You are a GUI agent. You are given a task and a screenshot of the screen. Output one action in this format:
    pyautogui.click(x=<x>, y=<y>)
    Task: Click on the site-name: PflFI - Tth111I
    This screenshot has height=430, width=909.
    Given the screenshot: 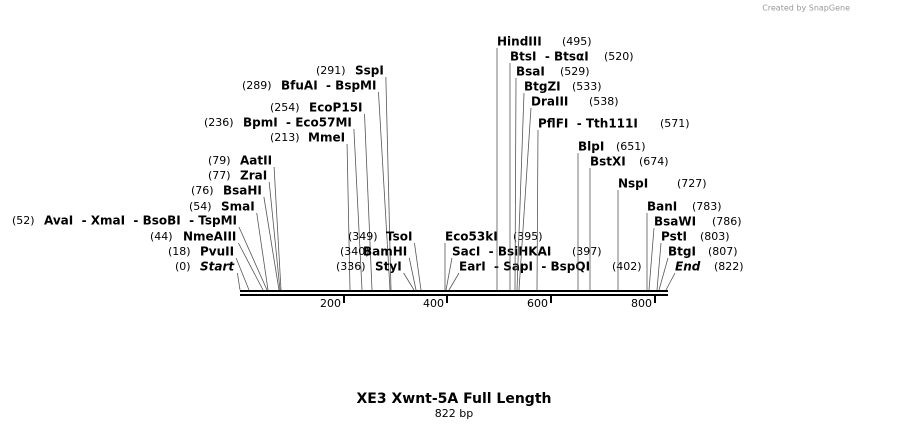 What is the action you would take?
    pyautogui.click(x=588, y=124)
    